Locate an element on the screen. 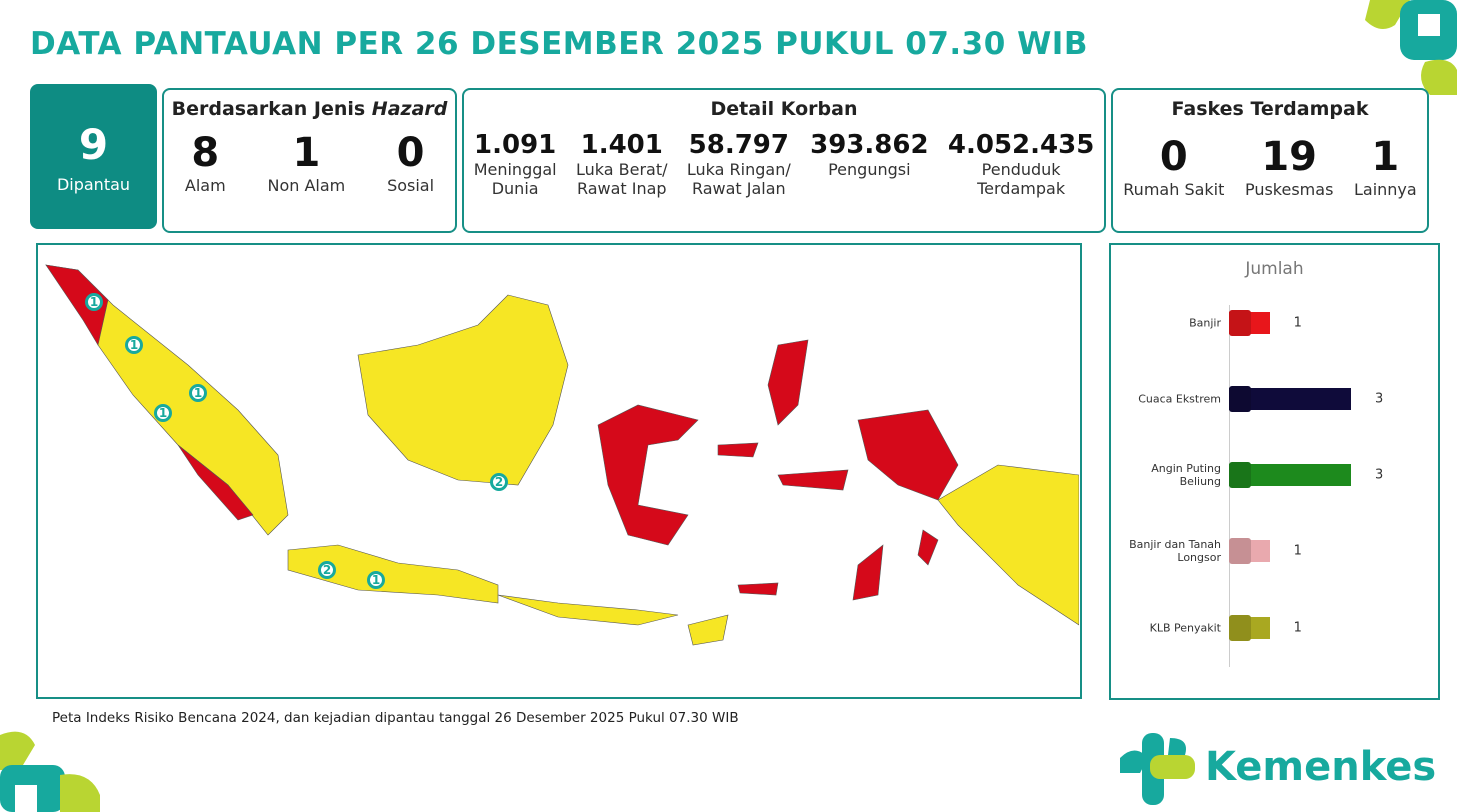 This screenshot has width=1457, height=812. stat-item: 4.052.435 Penduduk Terdampak is located at coordinates (1021, 164).